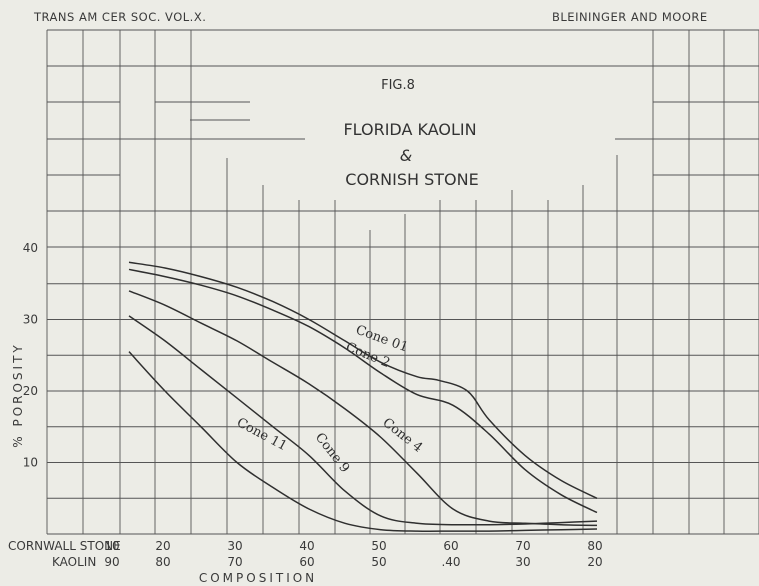 The height and width of the screenshot is (586, 759). What do you see at coordinates (378, 562) in the screenshot?
I see `x-tick-label-kaolin: 50` at bounding box center [378, 562].